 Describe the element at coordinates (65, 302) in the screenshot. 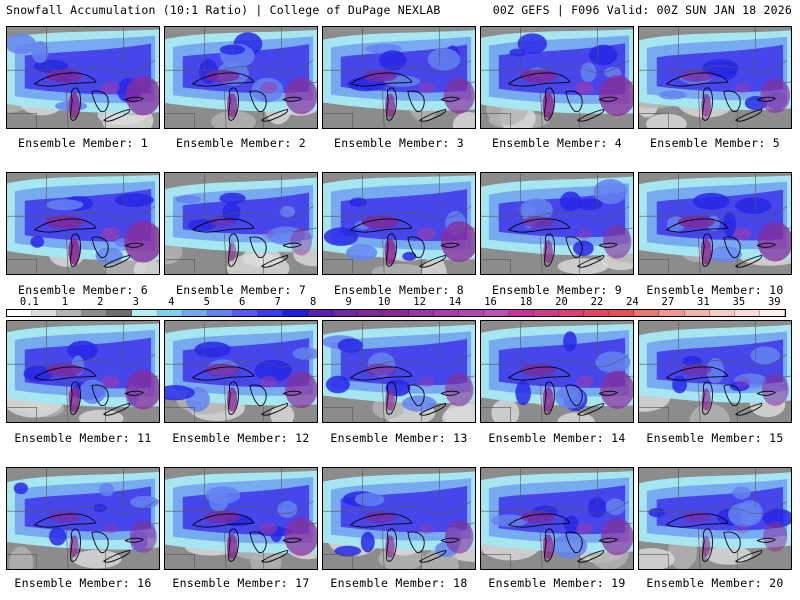

I see `legend-tick-label: 1` at that location.